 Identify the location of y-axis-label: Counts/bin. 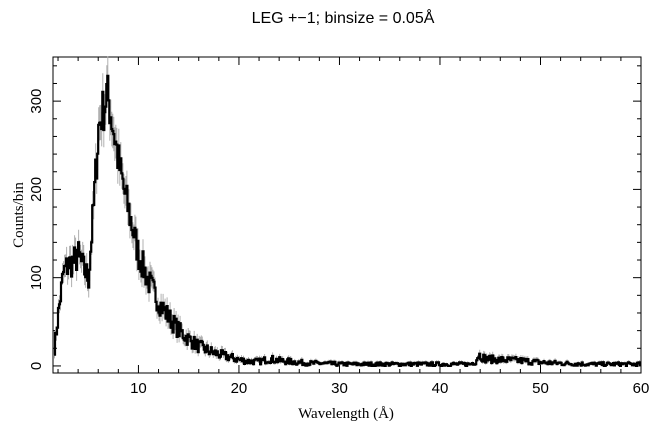
(19, 215).